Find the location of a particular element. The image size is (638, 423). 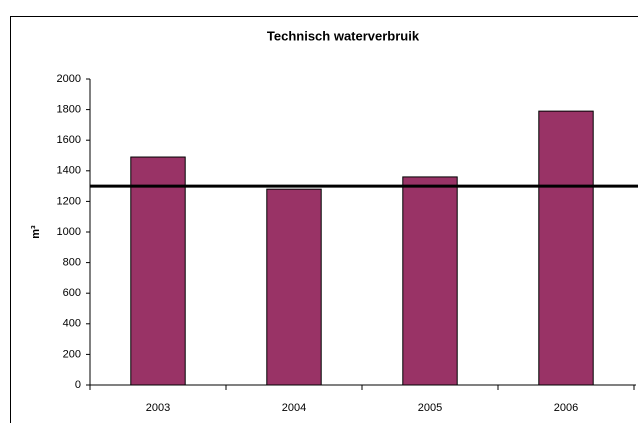

y-tick-label: 1600 is located at coordinates (69, 140).